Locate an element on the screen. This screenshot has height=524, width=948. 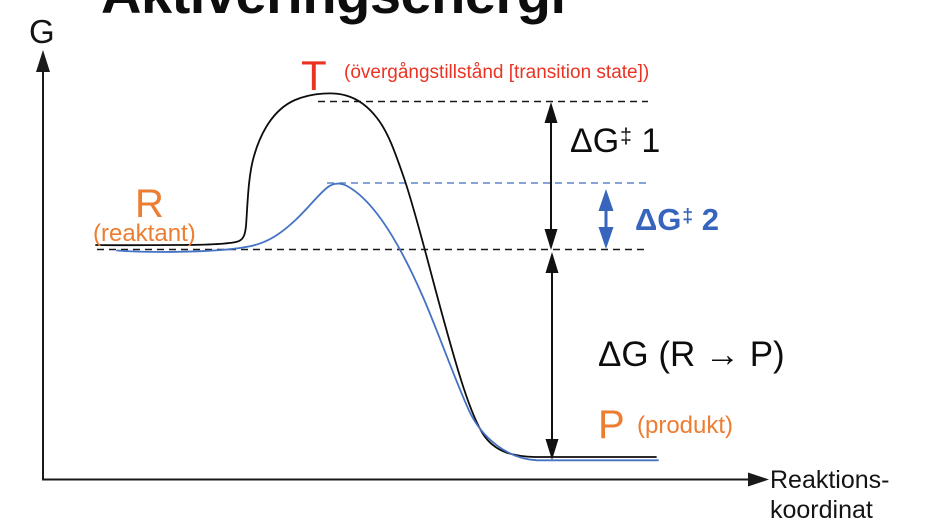
x-axis-label-line2: koordinat is located at coordinates (821, 509).